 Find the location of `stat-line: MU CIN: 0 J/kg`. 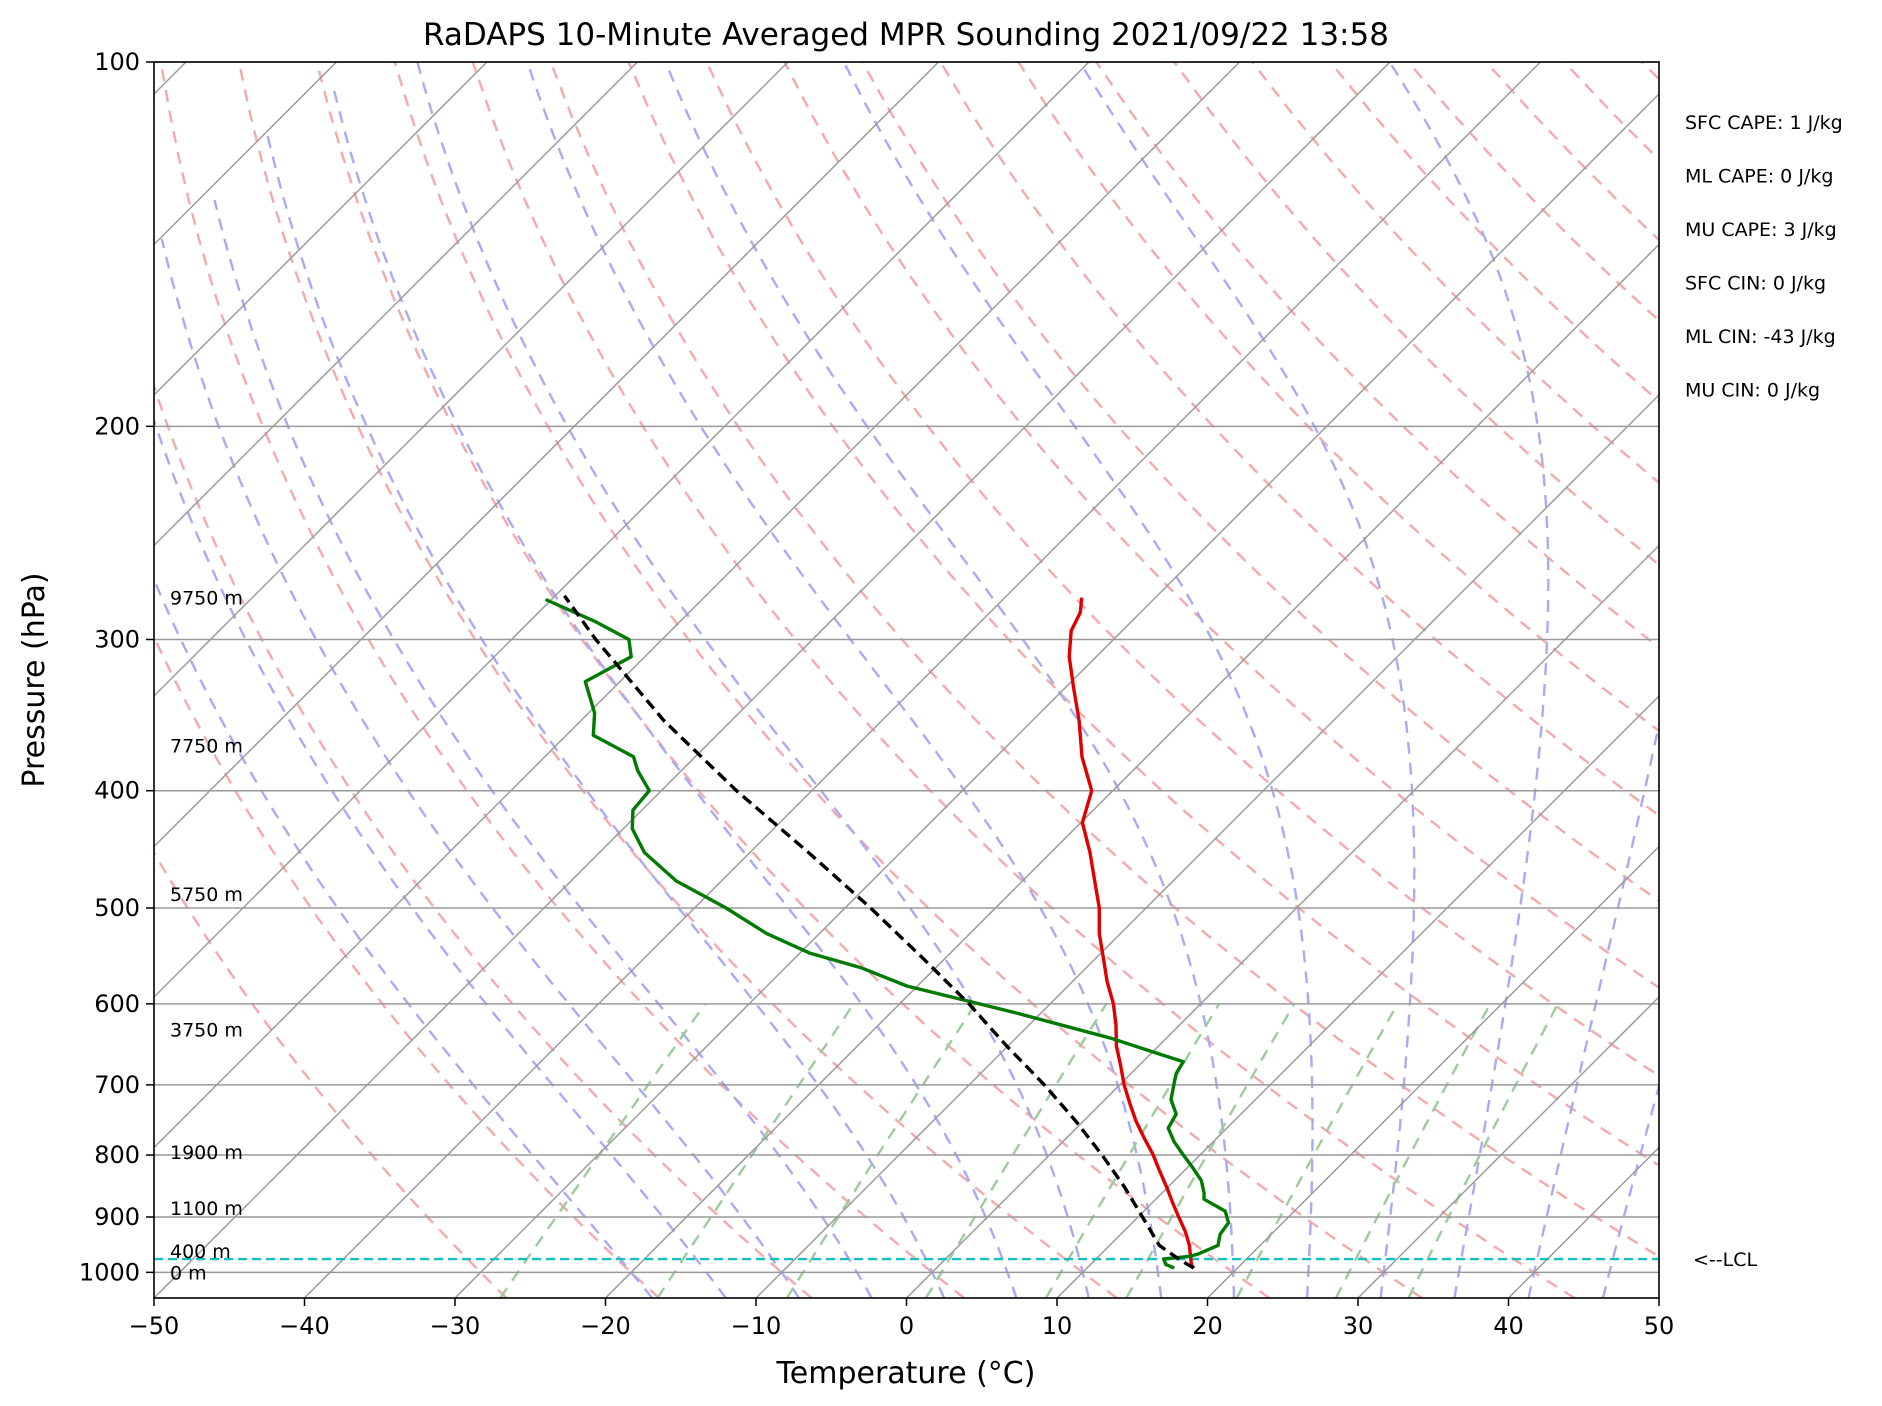

stat-line: MU CIN: 0 J/kg is located at coordinates (1752, 391).